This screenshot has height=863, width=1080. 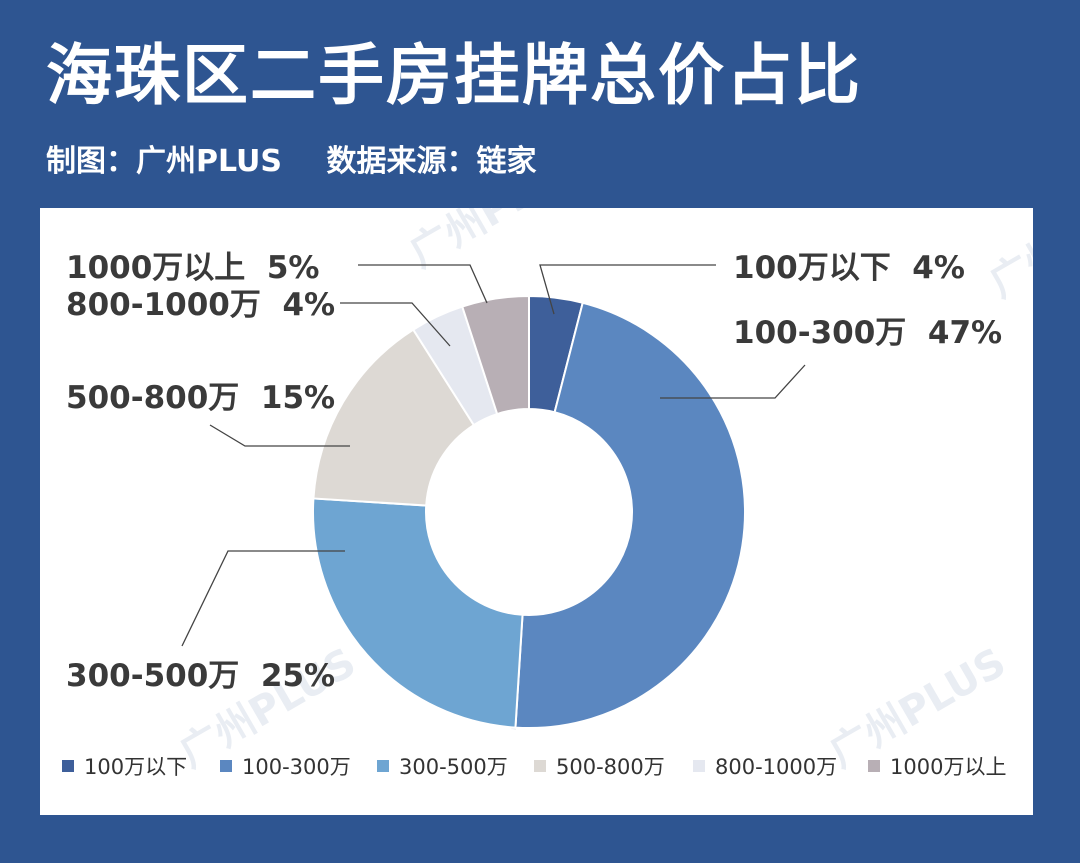 I want to click on subtitle: 制图：广州PLUS 数据来源：链家, so click(x=308, y=158).